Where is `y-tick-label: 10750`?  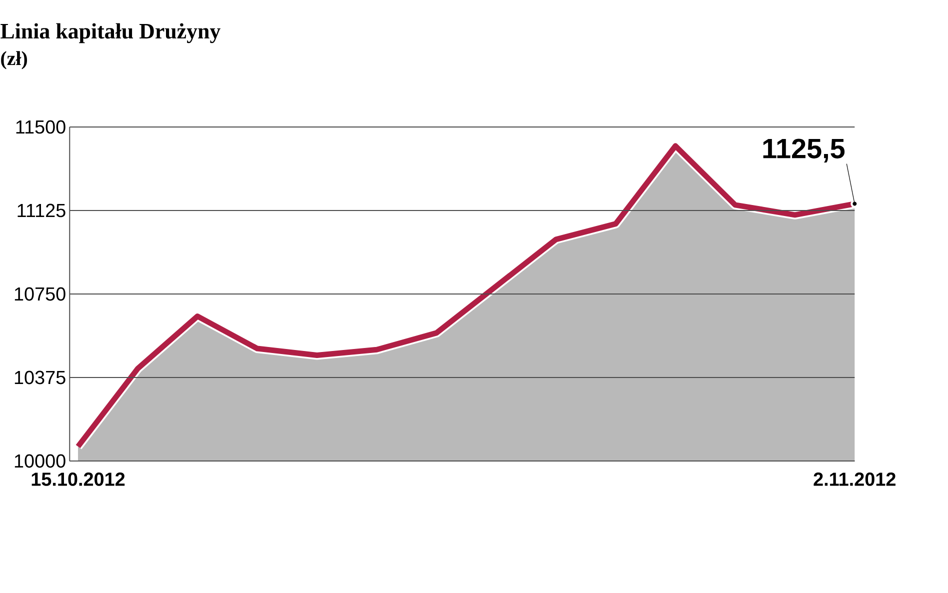
y-tick-label: 10750 is located at coordinates (40, 294).